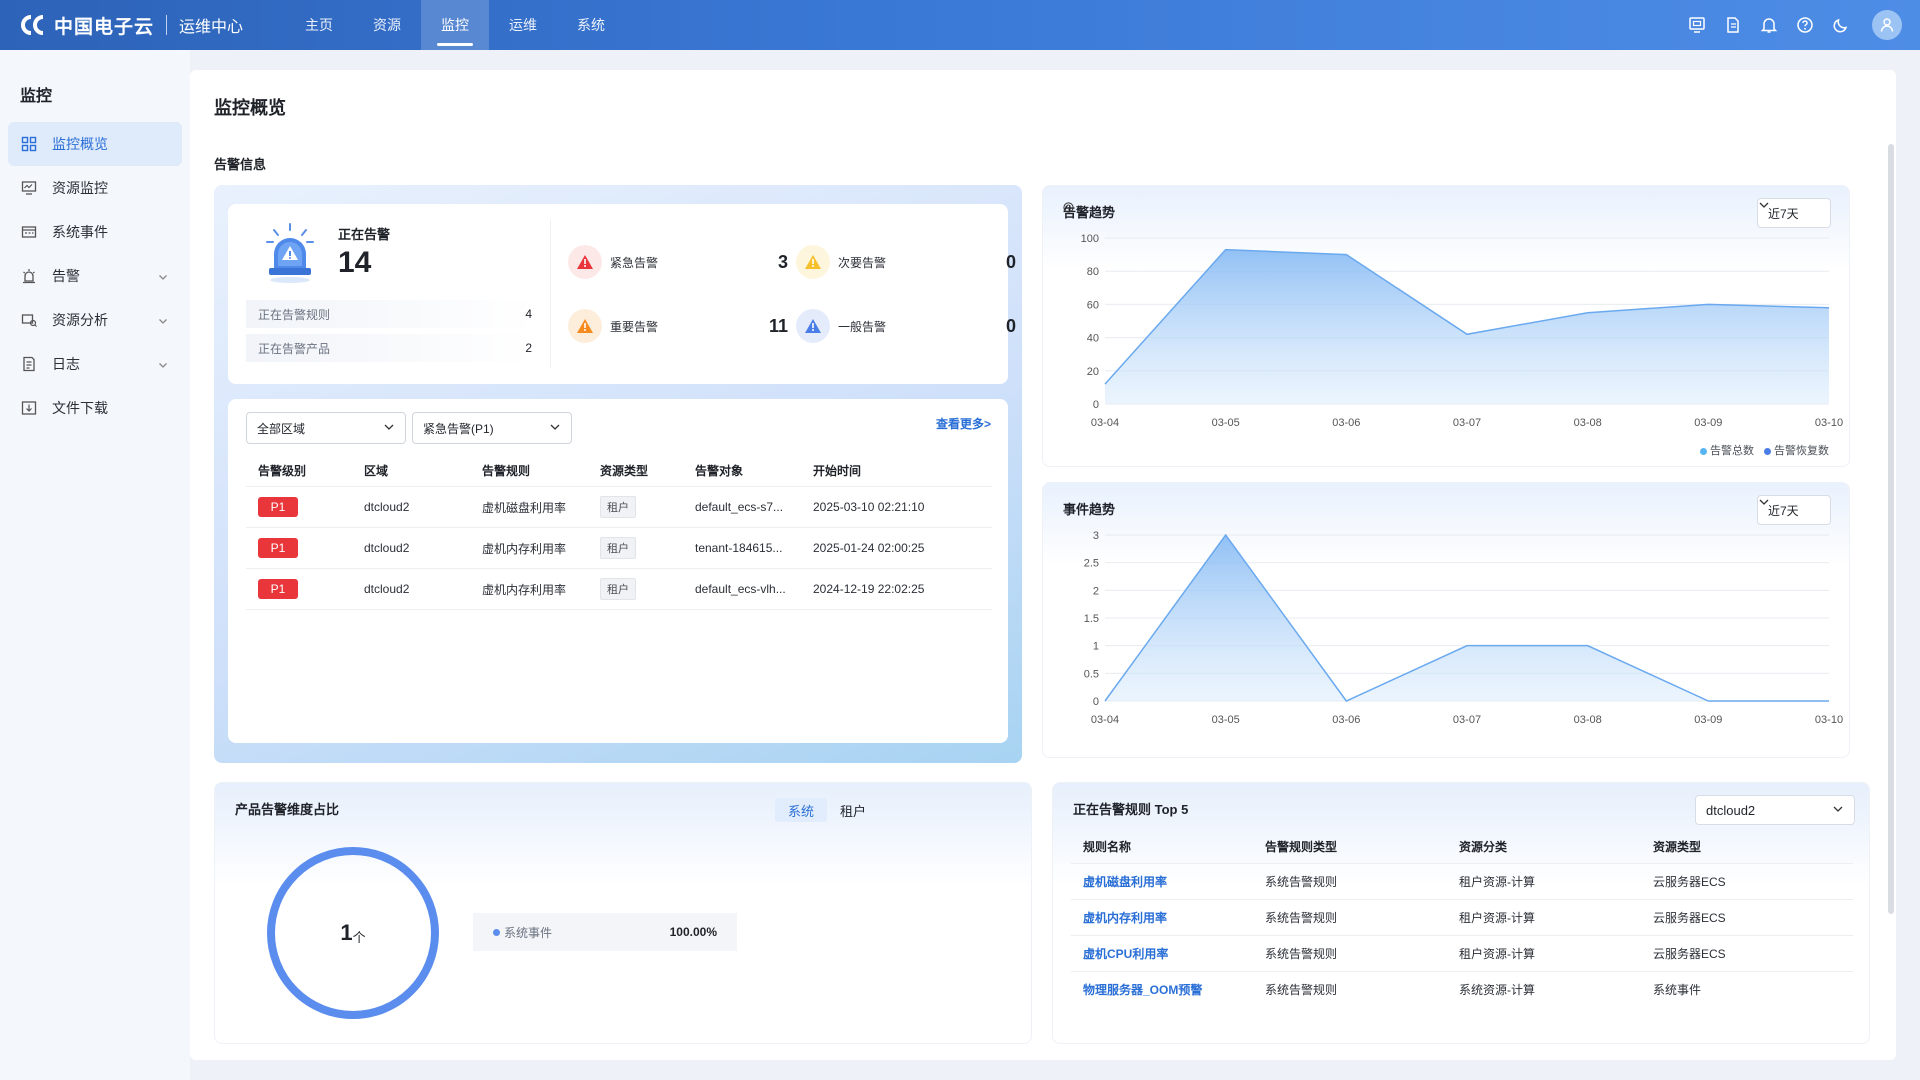 The width and height of the screenshot is (1920, 1080). I want to click on level-label: 次要告警, so click(862, 262).